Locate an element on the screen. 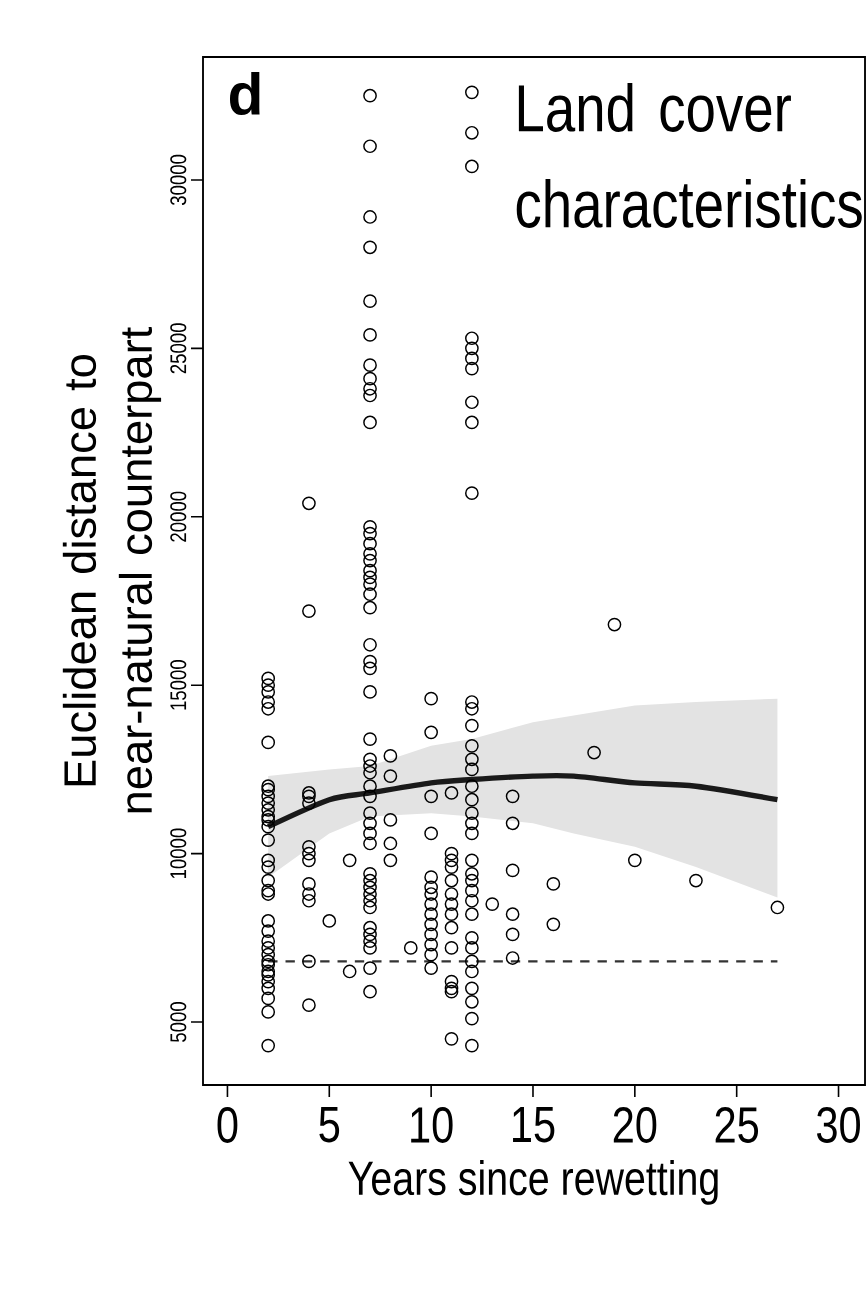 Image resolution: width=868 pixels, height=1289 pixels. y-tick-label: 10000 is located at coordinates (178, 853).